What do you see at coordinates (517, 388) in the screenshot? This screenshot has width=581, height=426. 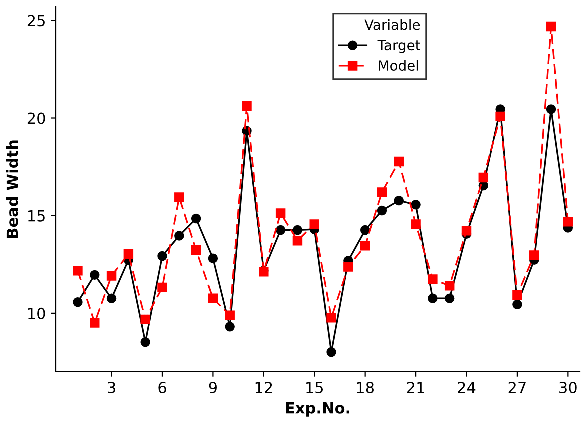 I see `x-tick-label: 27` at bounding box center [517, 388].